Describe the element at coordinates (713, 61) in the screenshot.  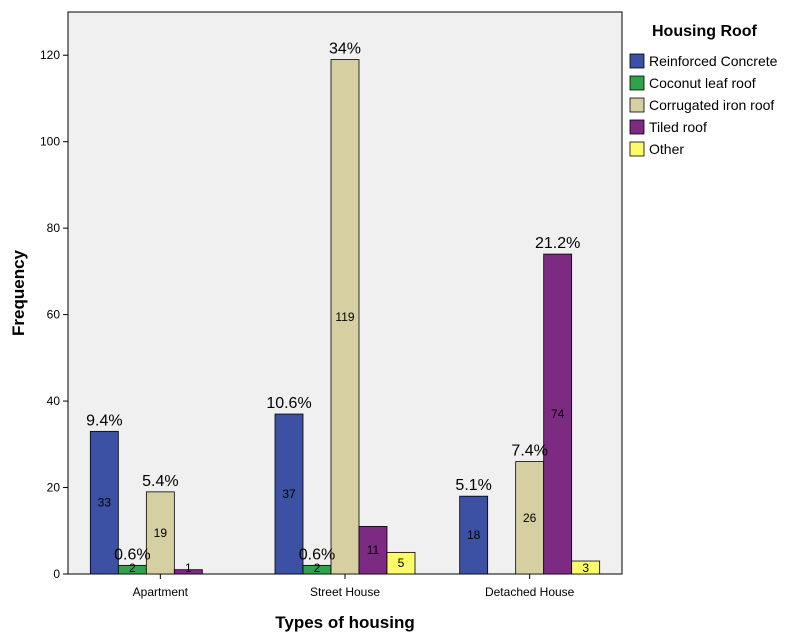
I see `legend-label: Reinforced Concrete` at that location.